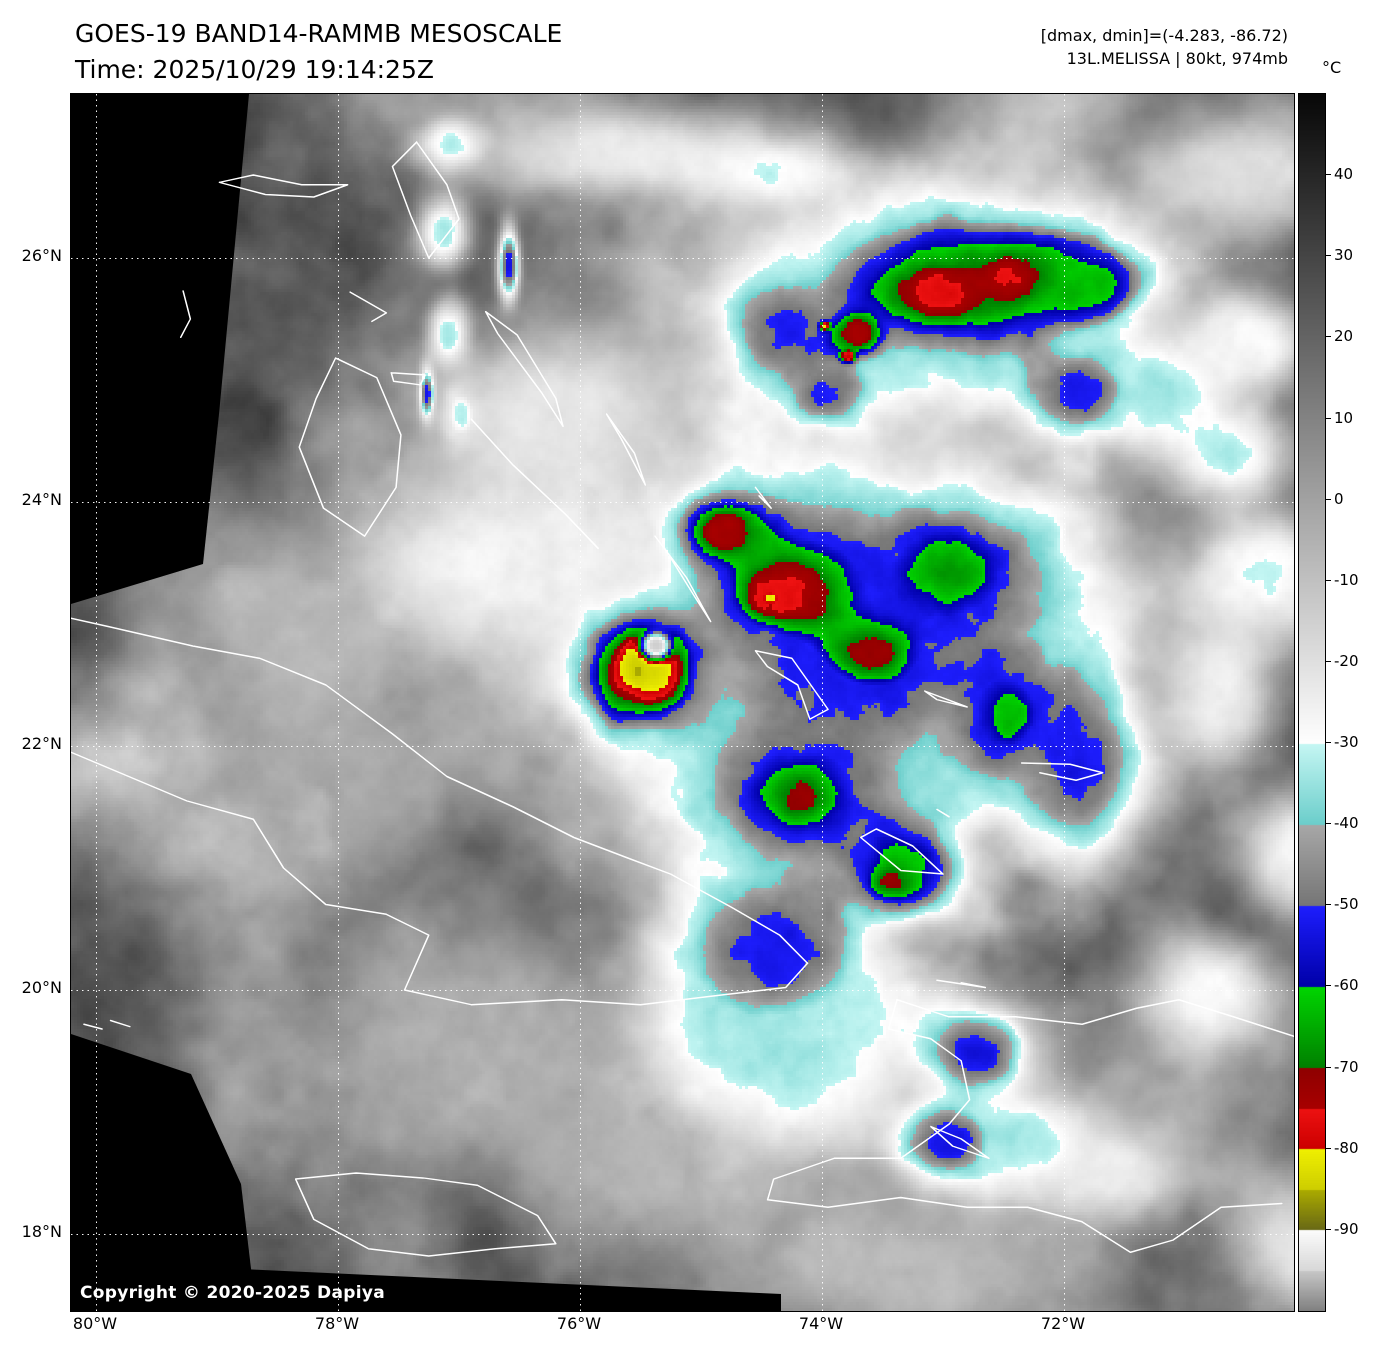  Describe the element at coordinates (41, 499) in the screenshot. I see `lat-tick-label: 24°N` at that location.